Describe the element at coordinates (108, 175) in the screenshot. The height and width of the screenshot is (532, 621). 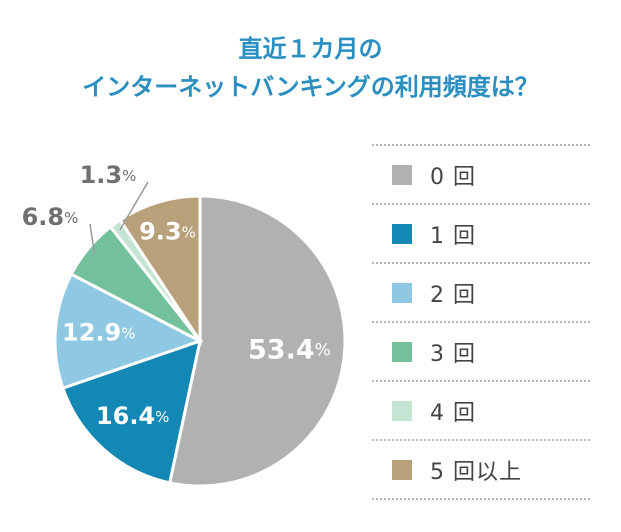
I see `slice-label-4: 1.3%` at that location.